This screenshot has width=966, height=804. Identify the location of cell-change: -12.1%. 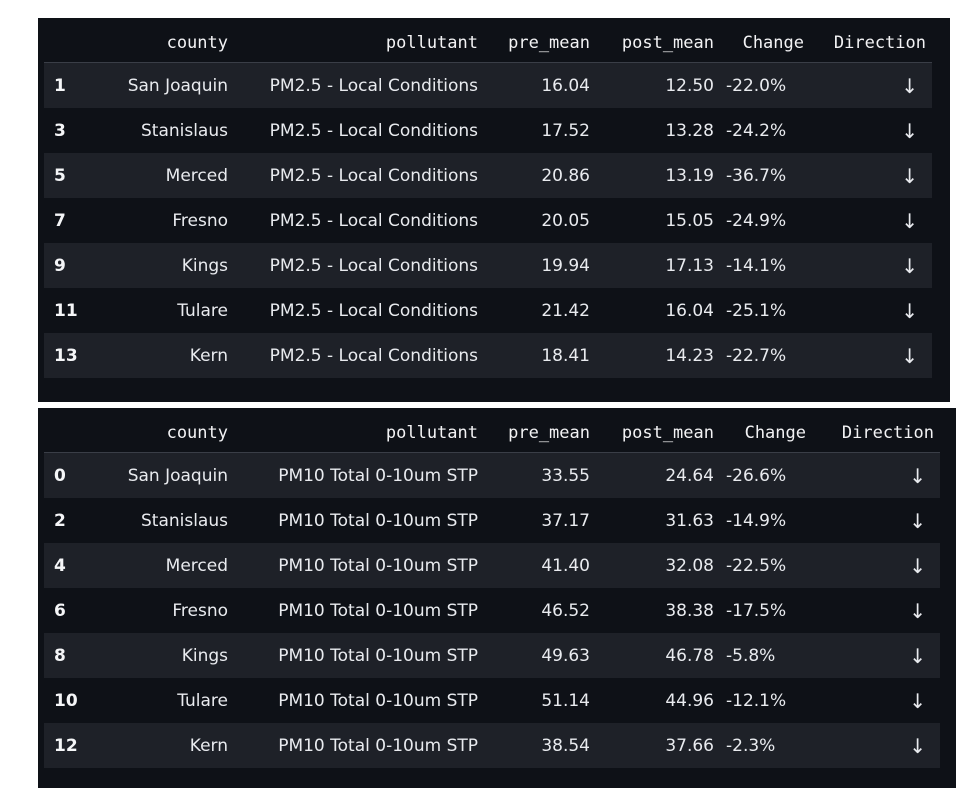
(766, 700).